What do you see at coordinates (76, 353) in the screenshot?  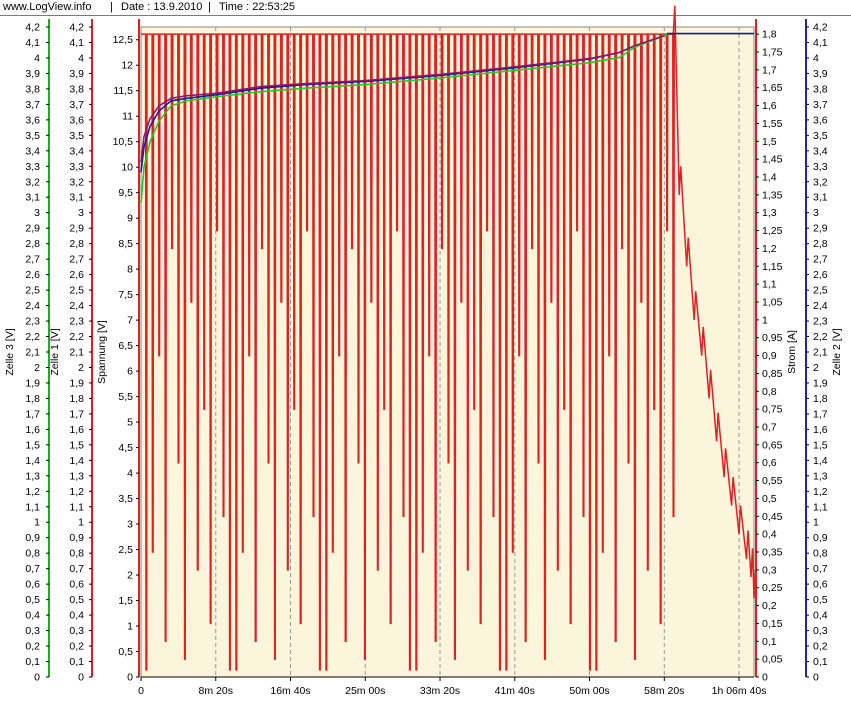 I see `zelle1-tick-label: 2,1` at bounding box center [76, 353].